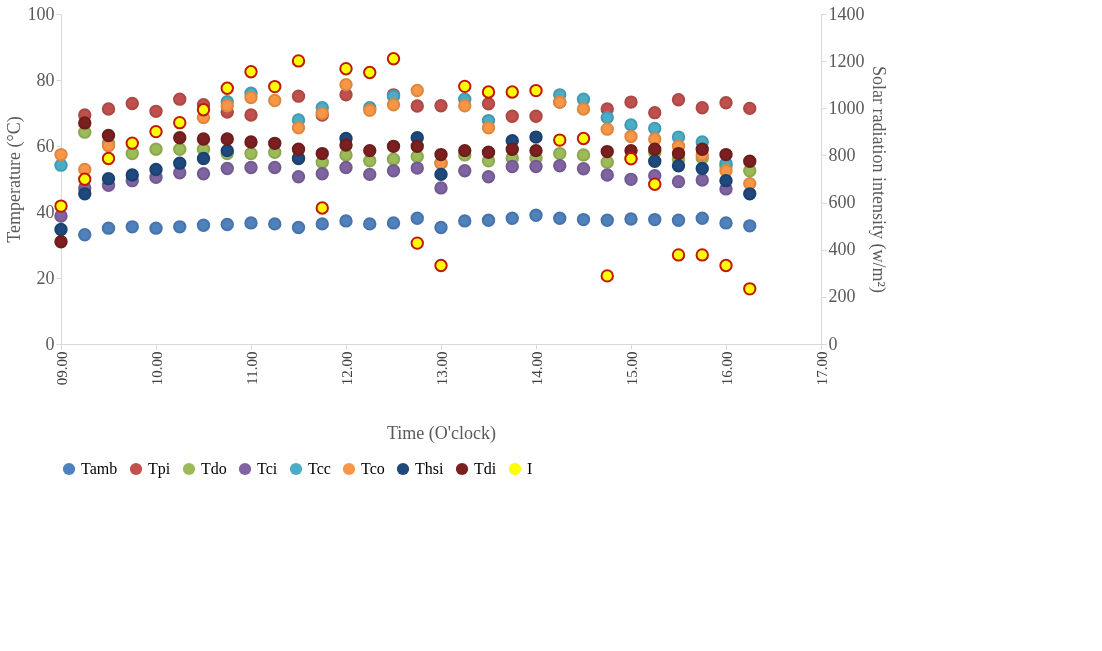 This screenshot has height=651, width=1102. Describe the element at coordinates (530, 468) in the screenshot. I see `legend-label: I` at that location.